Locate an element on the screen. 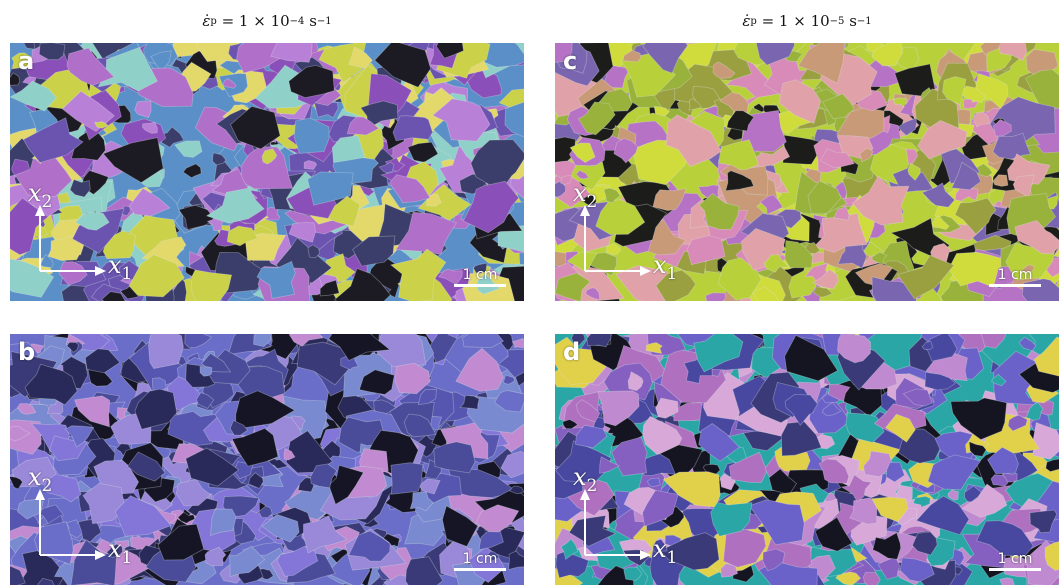 The image size is (1059, 585). column-header-right: ε̇ p = 1 × 10 −5 s −1 is located at coordinates (807, 21).